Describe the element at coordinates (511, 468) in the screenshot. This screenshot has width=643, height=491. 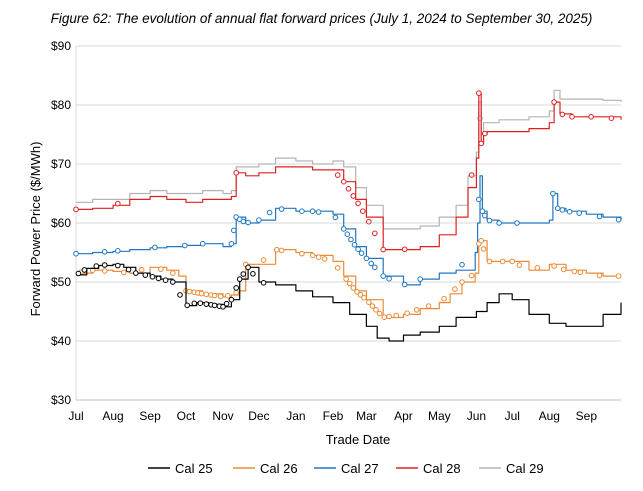
I see `legend-item-cal-29: Cal 29` at that location.